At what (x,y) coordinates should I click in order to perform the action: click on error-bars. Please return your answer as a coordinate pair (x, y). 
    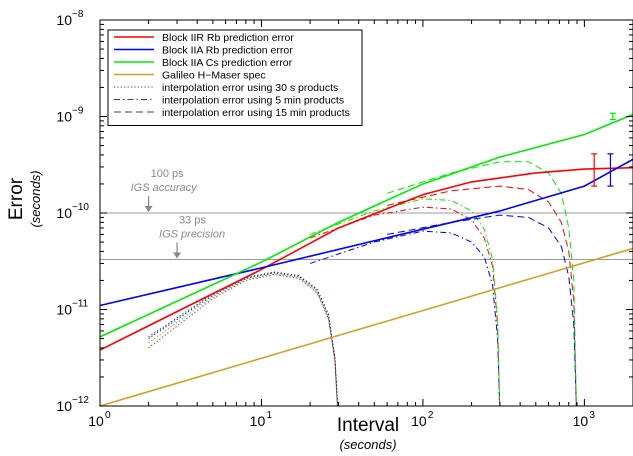
    Looking at the image, I should click on (603, 149).